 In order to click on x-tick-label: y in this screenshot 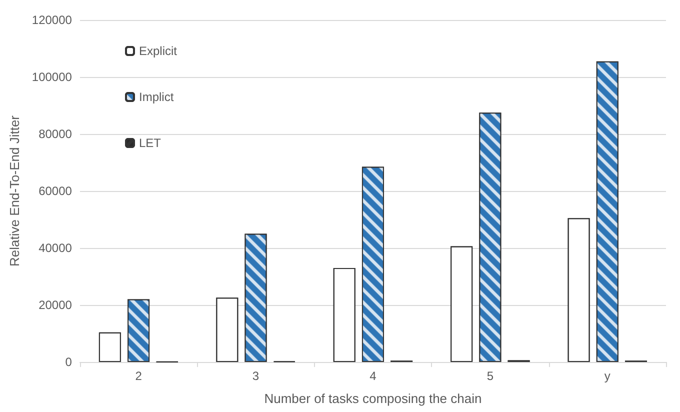, I will do `click(607, 376)`.